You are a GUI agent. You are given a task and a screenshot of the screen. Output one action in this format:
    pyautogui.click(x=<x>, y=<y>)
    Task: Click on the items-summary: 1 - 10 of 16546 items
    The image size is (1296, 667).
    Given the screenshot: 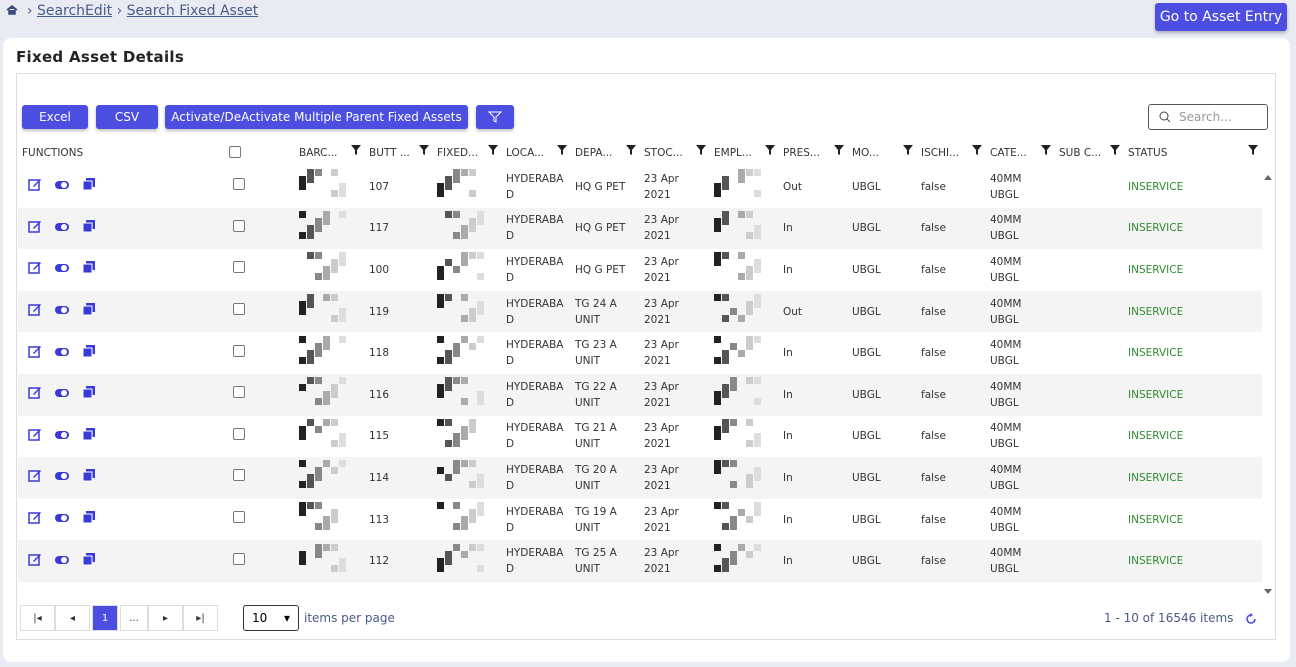 What is the action you would take?
    pyautogui.click(x=1169, y=618)
    